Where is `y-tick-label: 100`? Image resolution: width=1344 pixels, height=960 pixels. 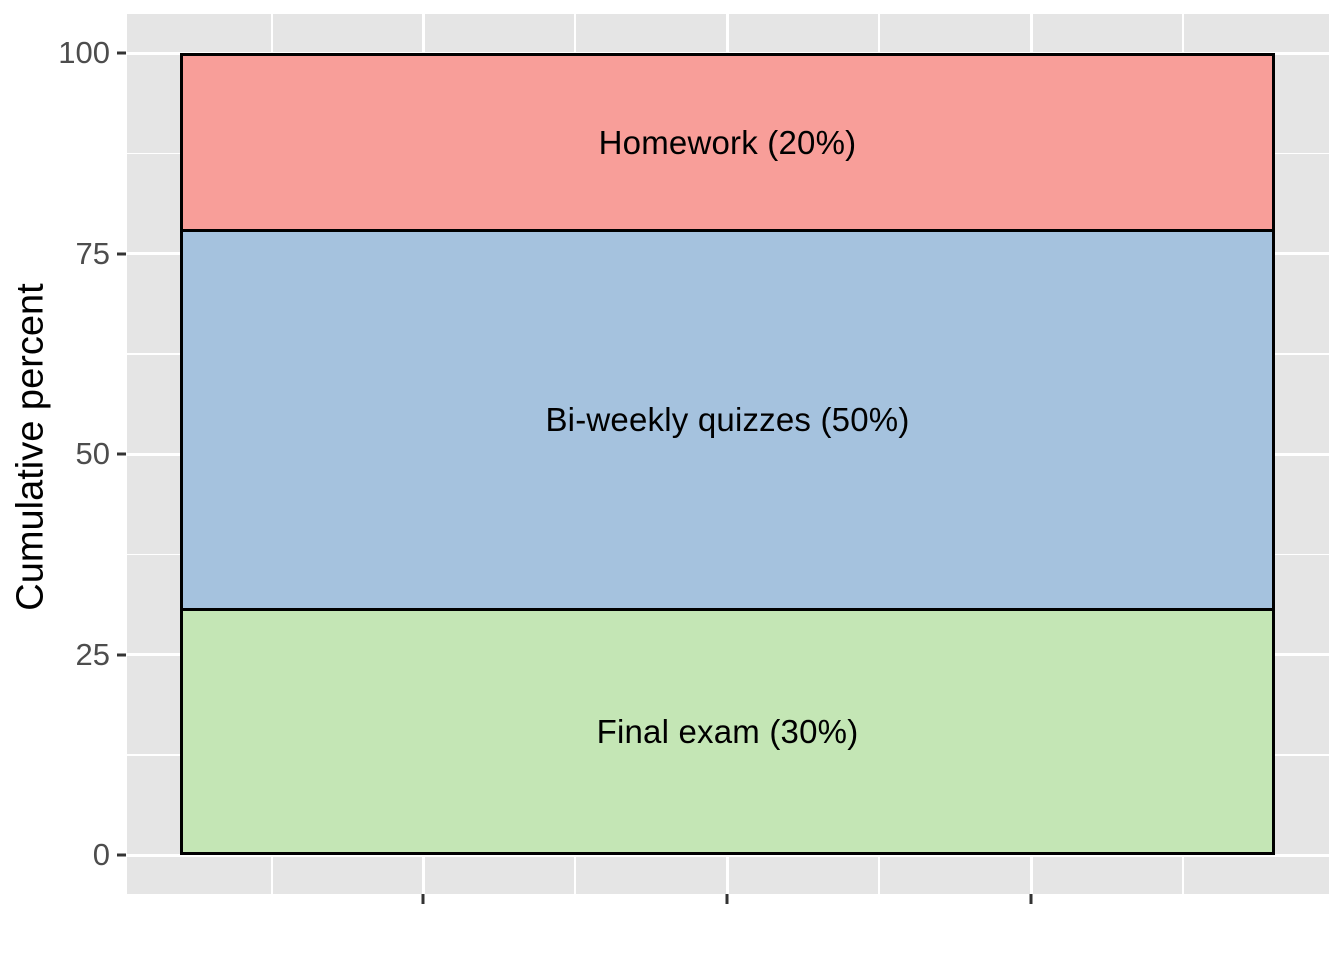 y-tick-label: 100 is located at coordinates (84, 52).